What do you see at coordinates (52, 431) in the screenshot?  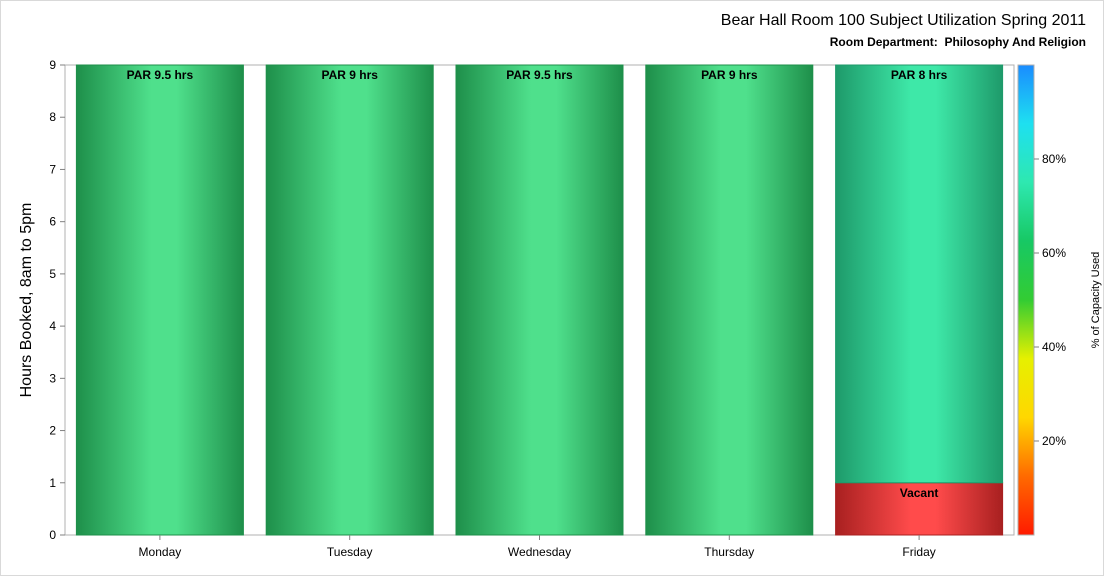 I see `y-tick-label: 2` at bounding box center [52, 431].